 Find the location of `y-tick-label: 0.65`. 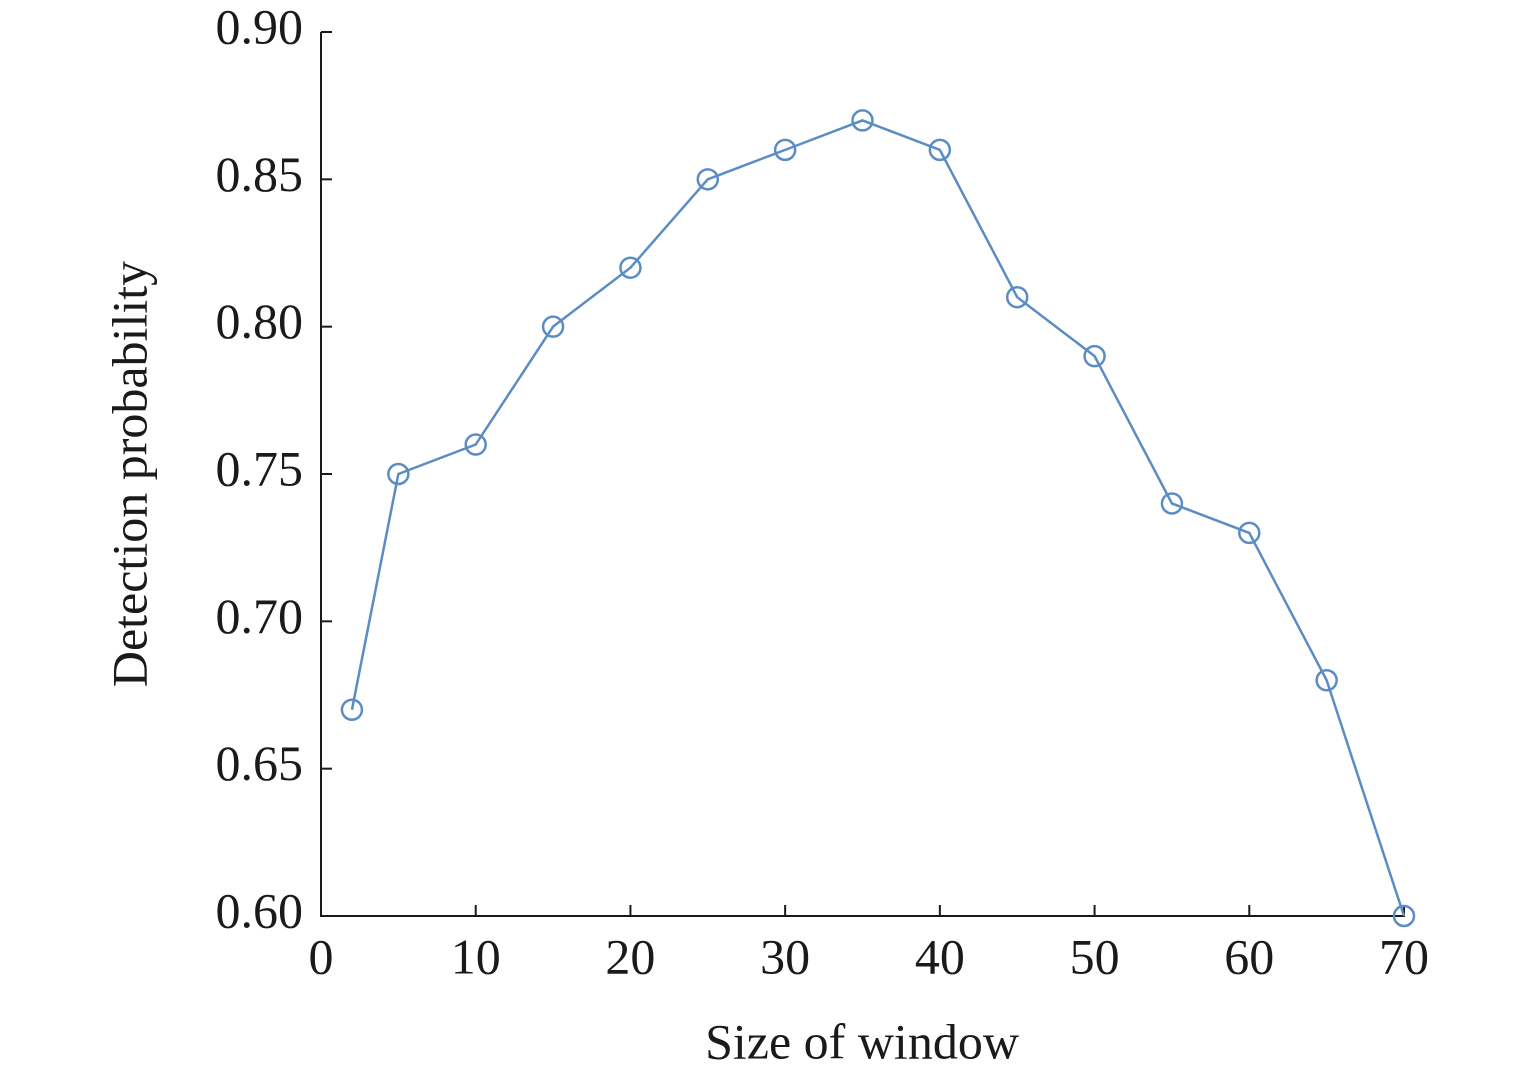

y-tick-label: 0.65 is located at coordinates (260, 763).